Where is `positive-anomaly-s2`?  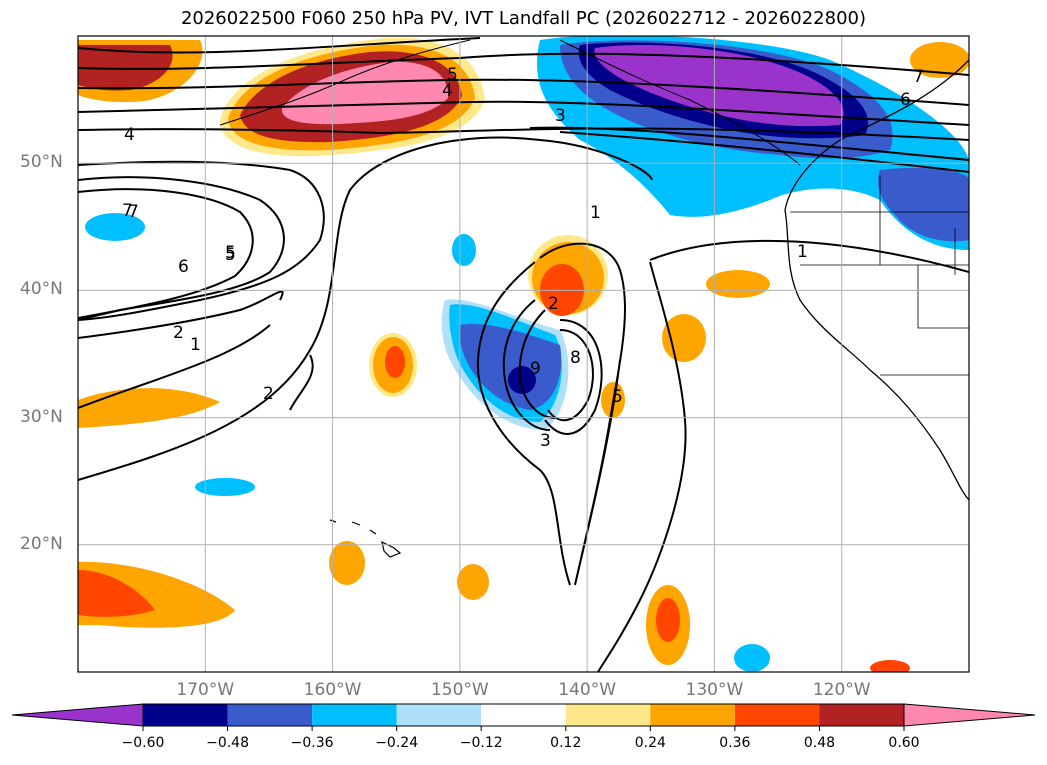
positive-anomaly-s2 is located at coordinates (473, 582).